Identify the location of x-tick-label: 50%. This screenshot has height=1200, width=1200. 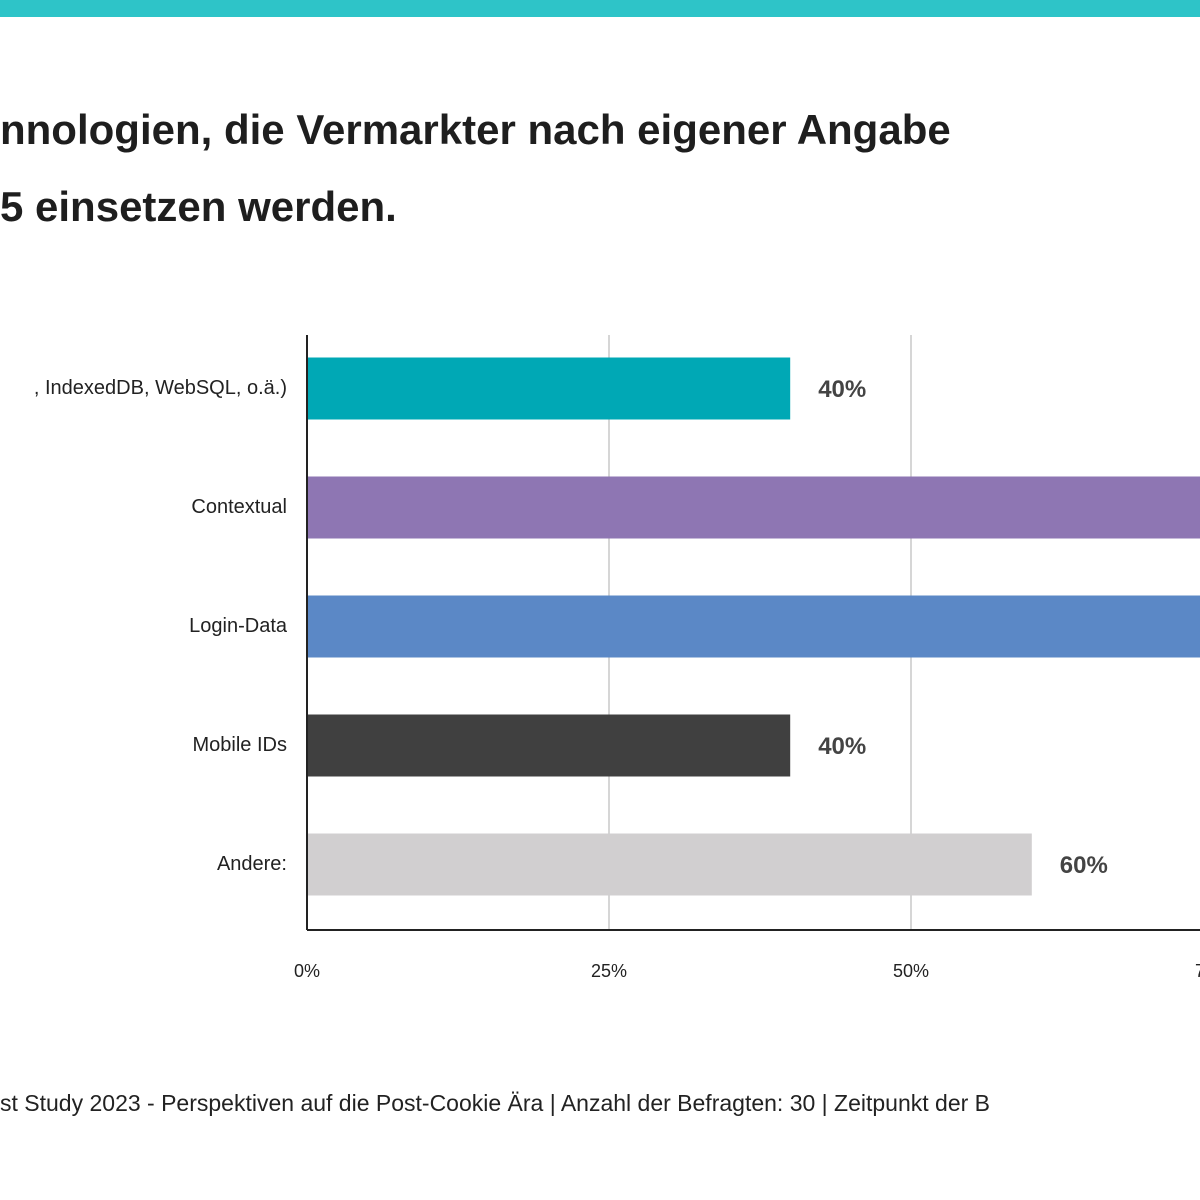
(911, 971).